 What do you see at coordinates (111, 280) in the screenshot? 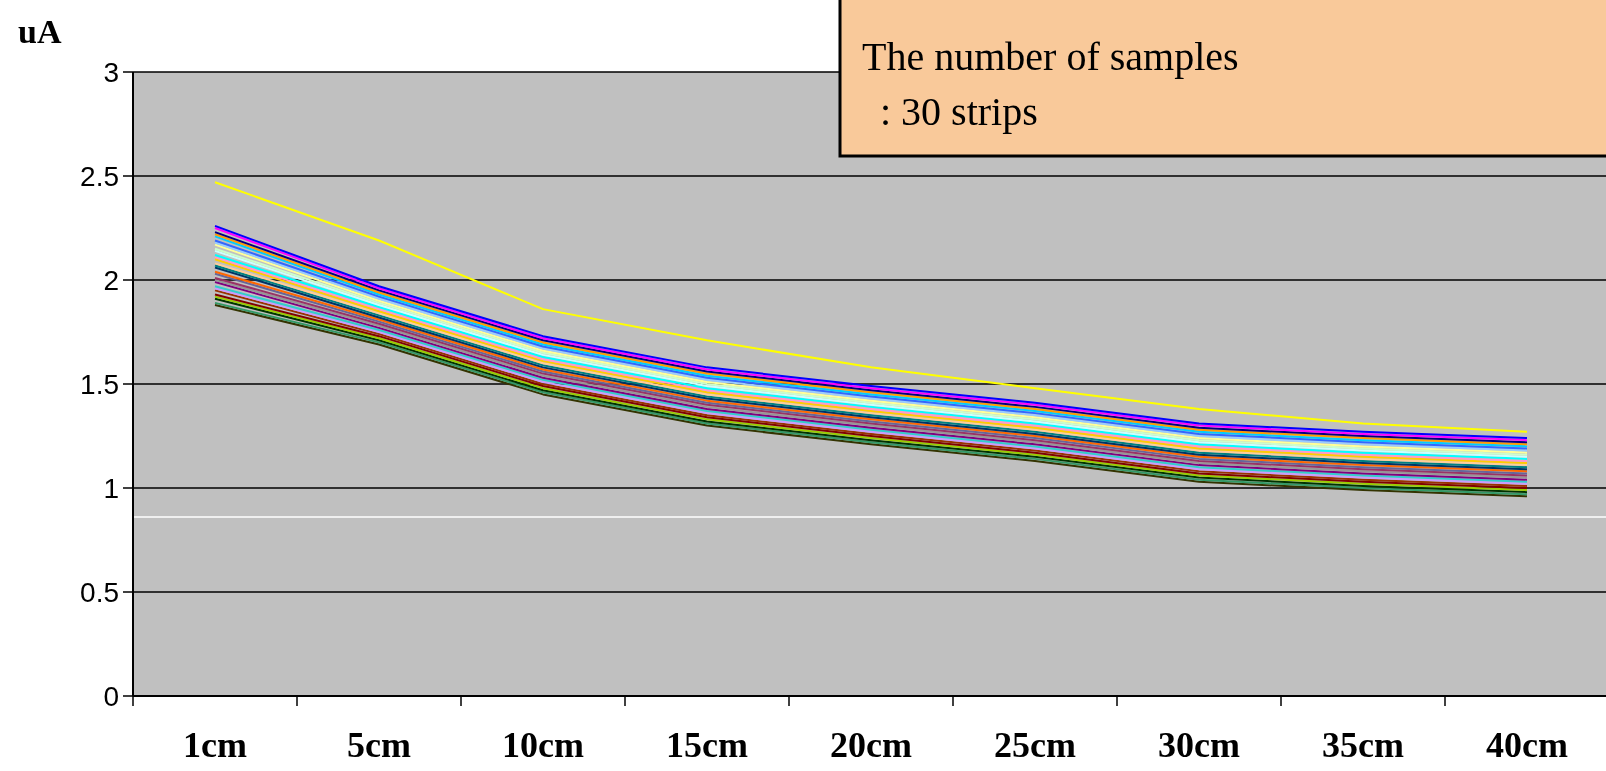
I see `y-tick-label: 2` at bounding box center [111, 280].